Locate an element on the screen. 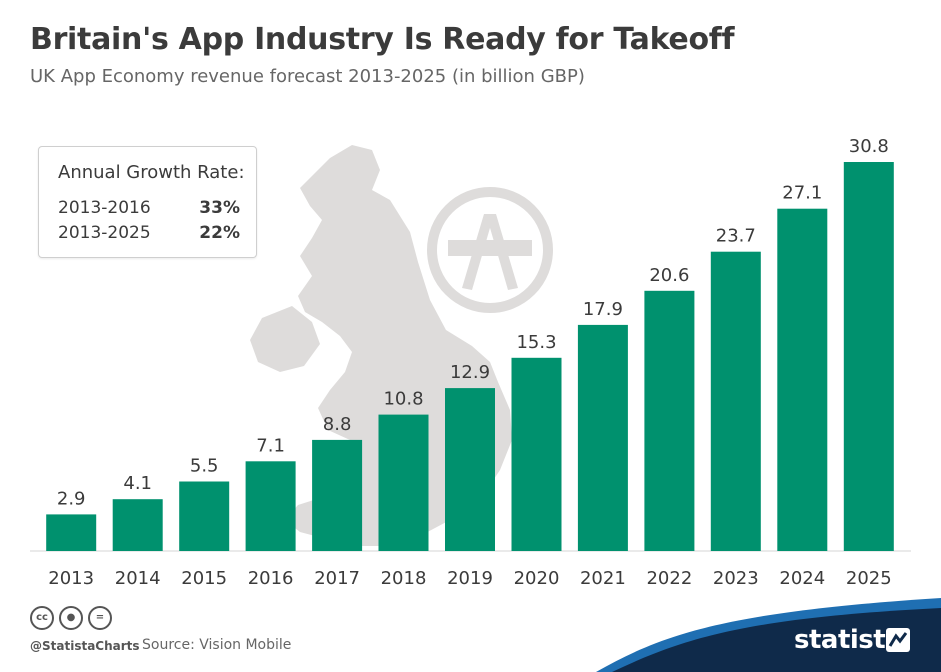 Image resolution: width=941 pixels, height=672 pixels. growth-rate: 22% is located at coordinates (219, 233).